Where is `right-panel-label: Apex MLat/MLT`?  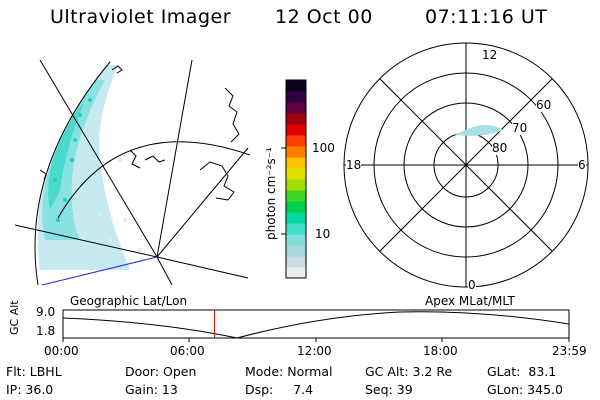 right-panel-label: Apex MLat/MLT is located at coordinates (470, 301).